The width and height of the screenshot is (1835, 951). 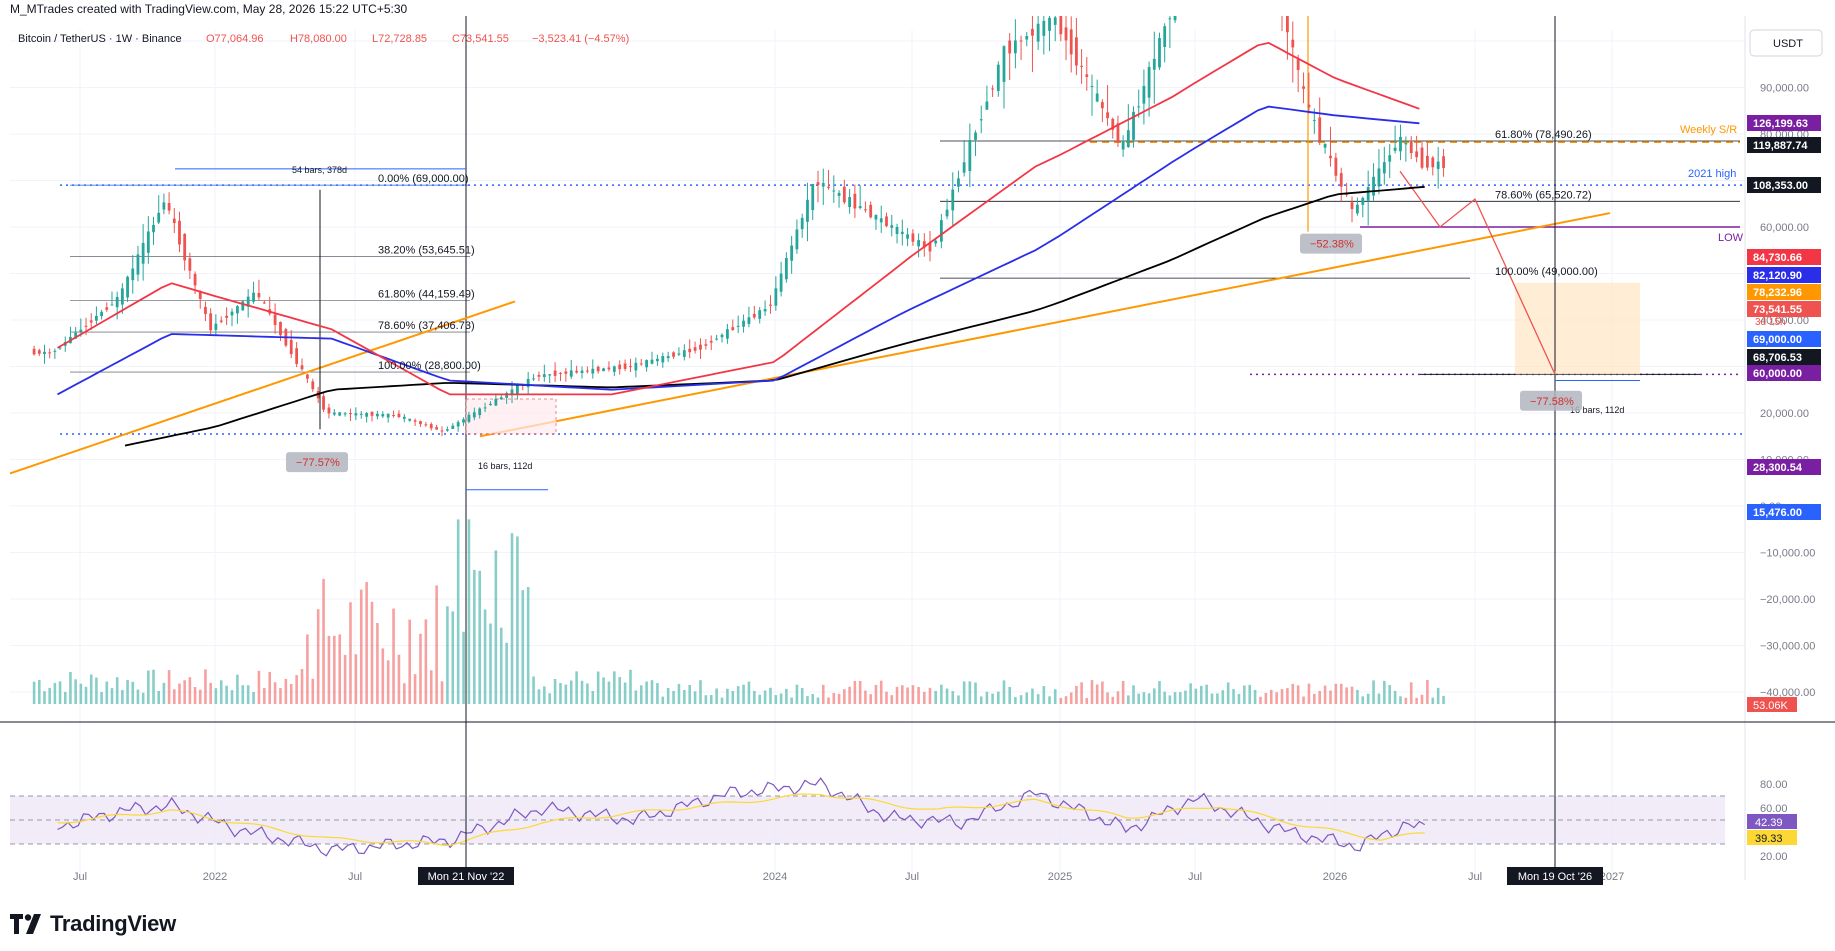 What do you see at coordinates (93, 923) in the screenshot?
I see `tradingview-logo: TradingView` at bounding box center [93, 923].